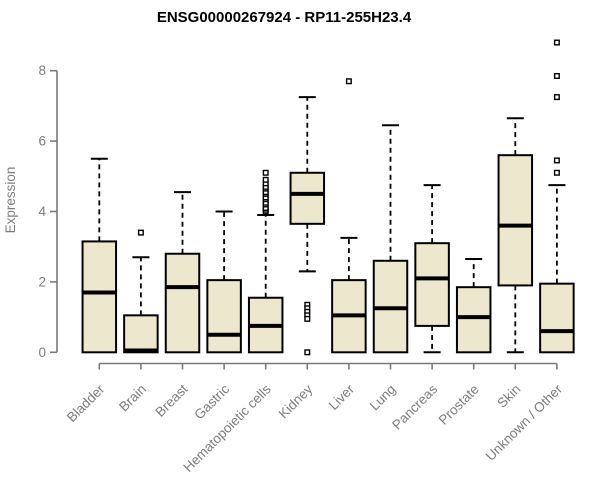 The height and width of the screenshot is (500, 600). What do you see at coordinates (42, 281) in the screenshot?
I see `y-tick-label: 2` at bounding box center [42, 281].